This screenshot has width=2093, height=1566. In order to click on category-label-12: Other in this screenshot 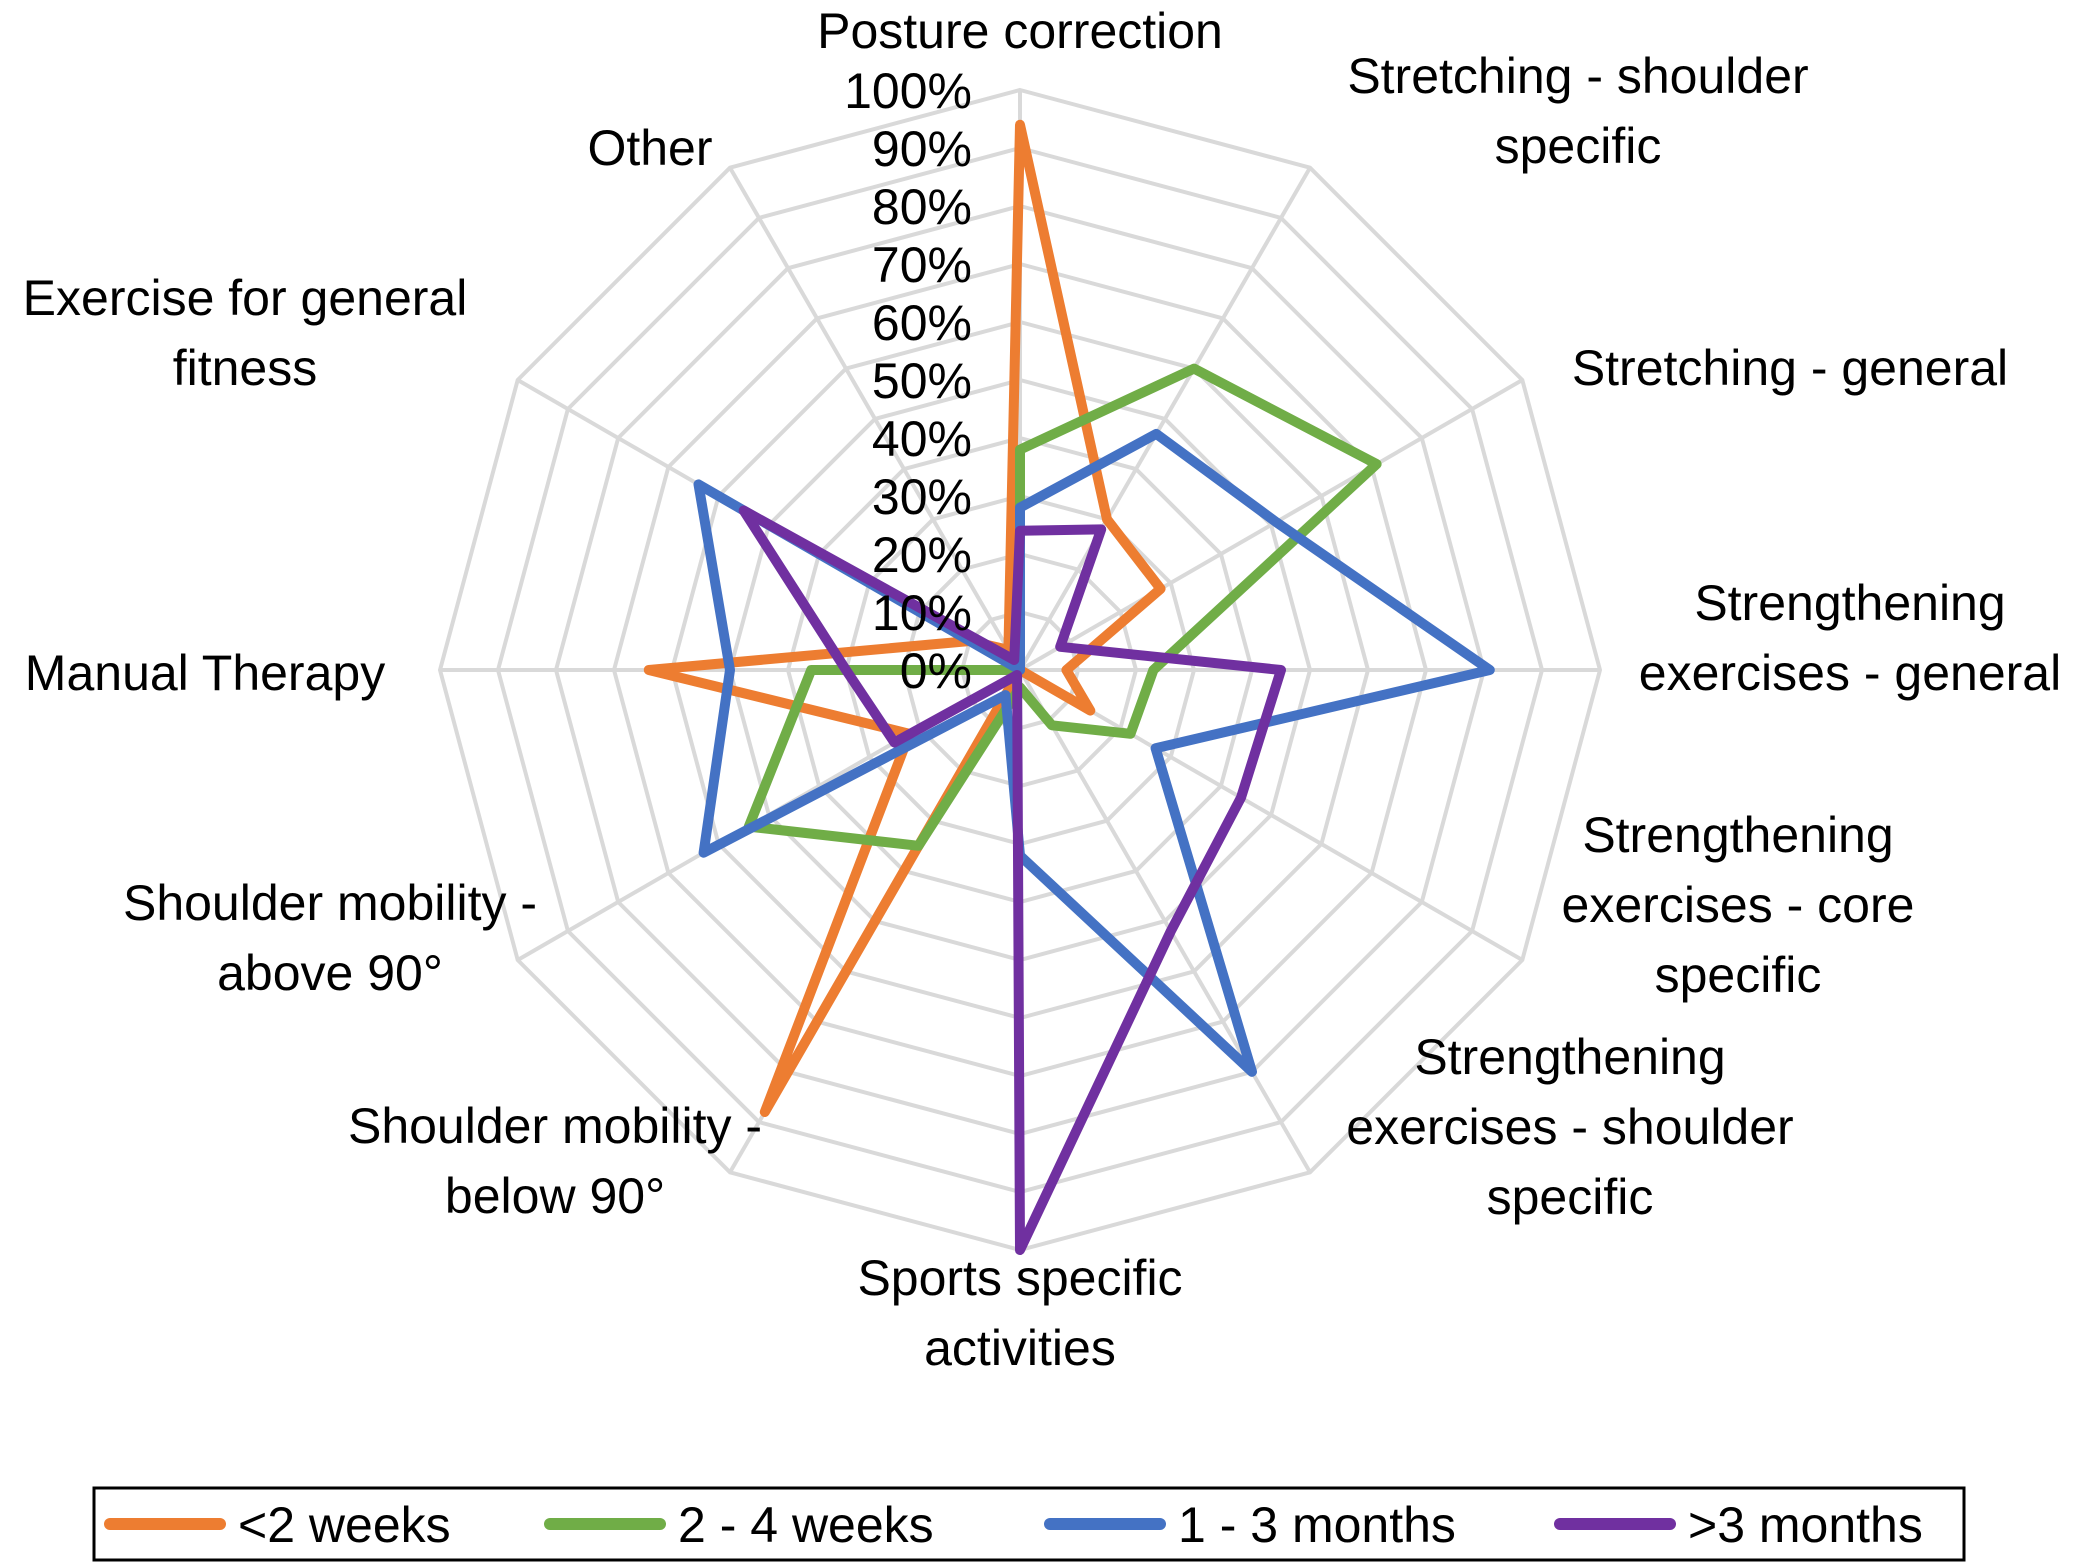, I will do `click(649, 148)`.